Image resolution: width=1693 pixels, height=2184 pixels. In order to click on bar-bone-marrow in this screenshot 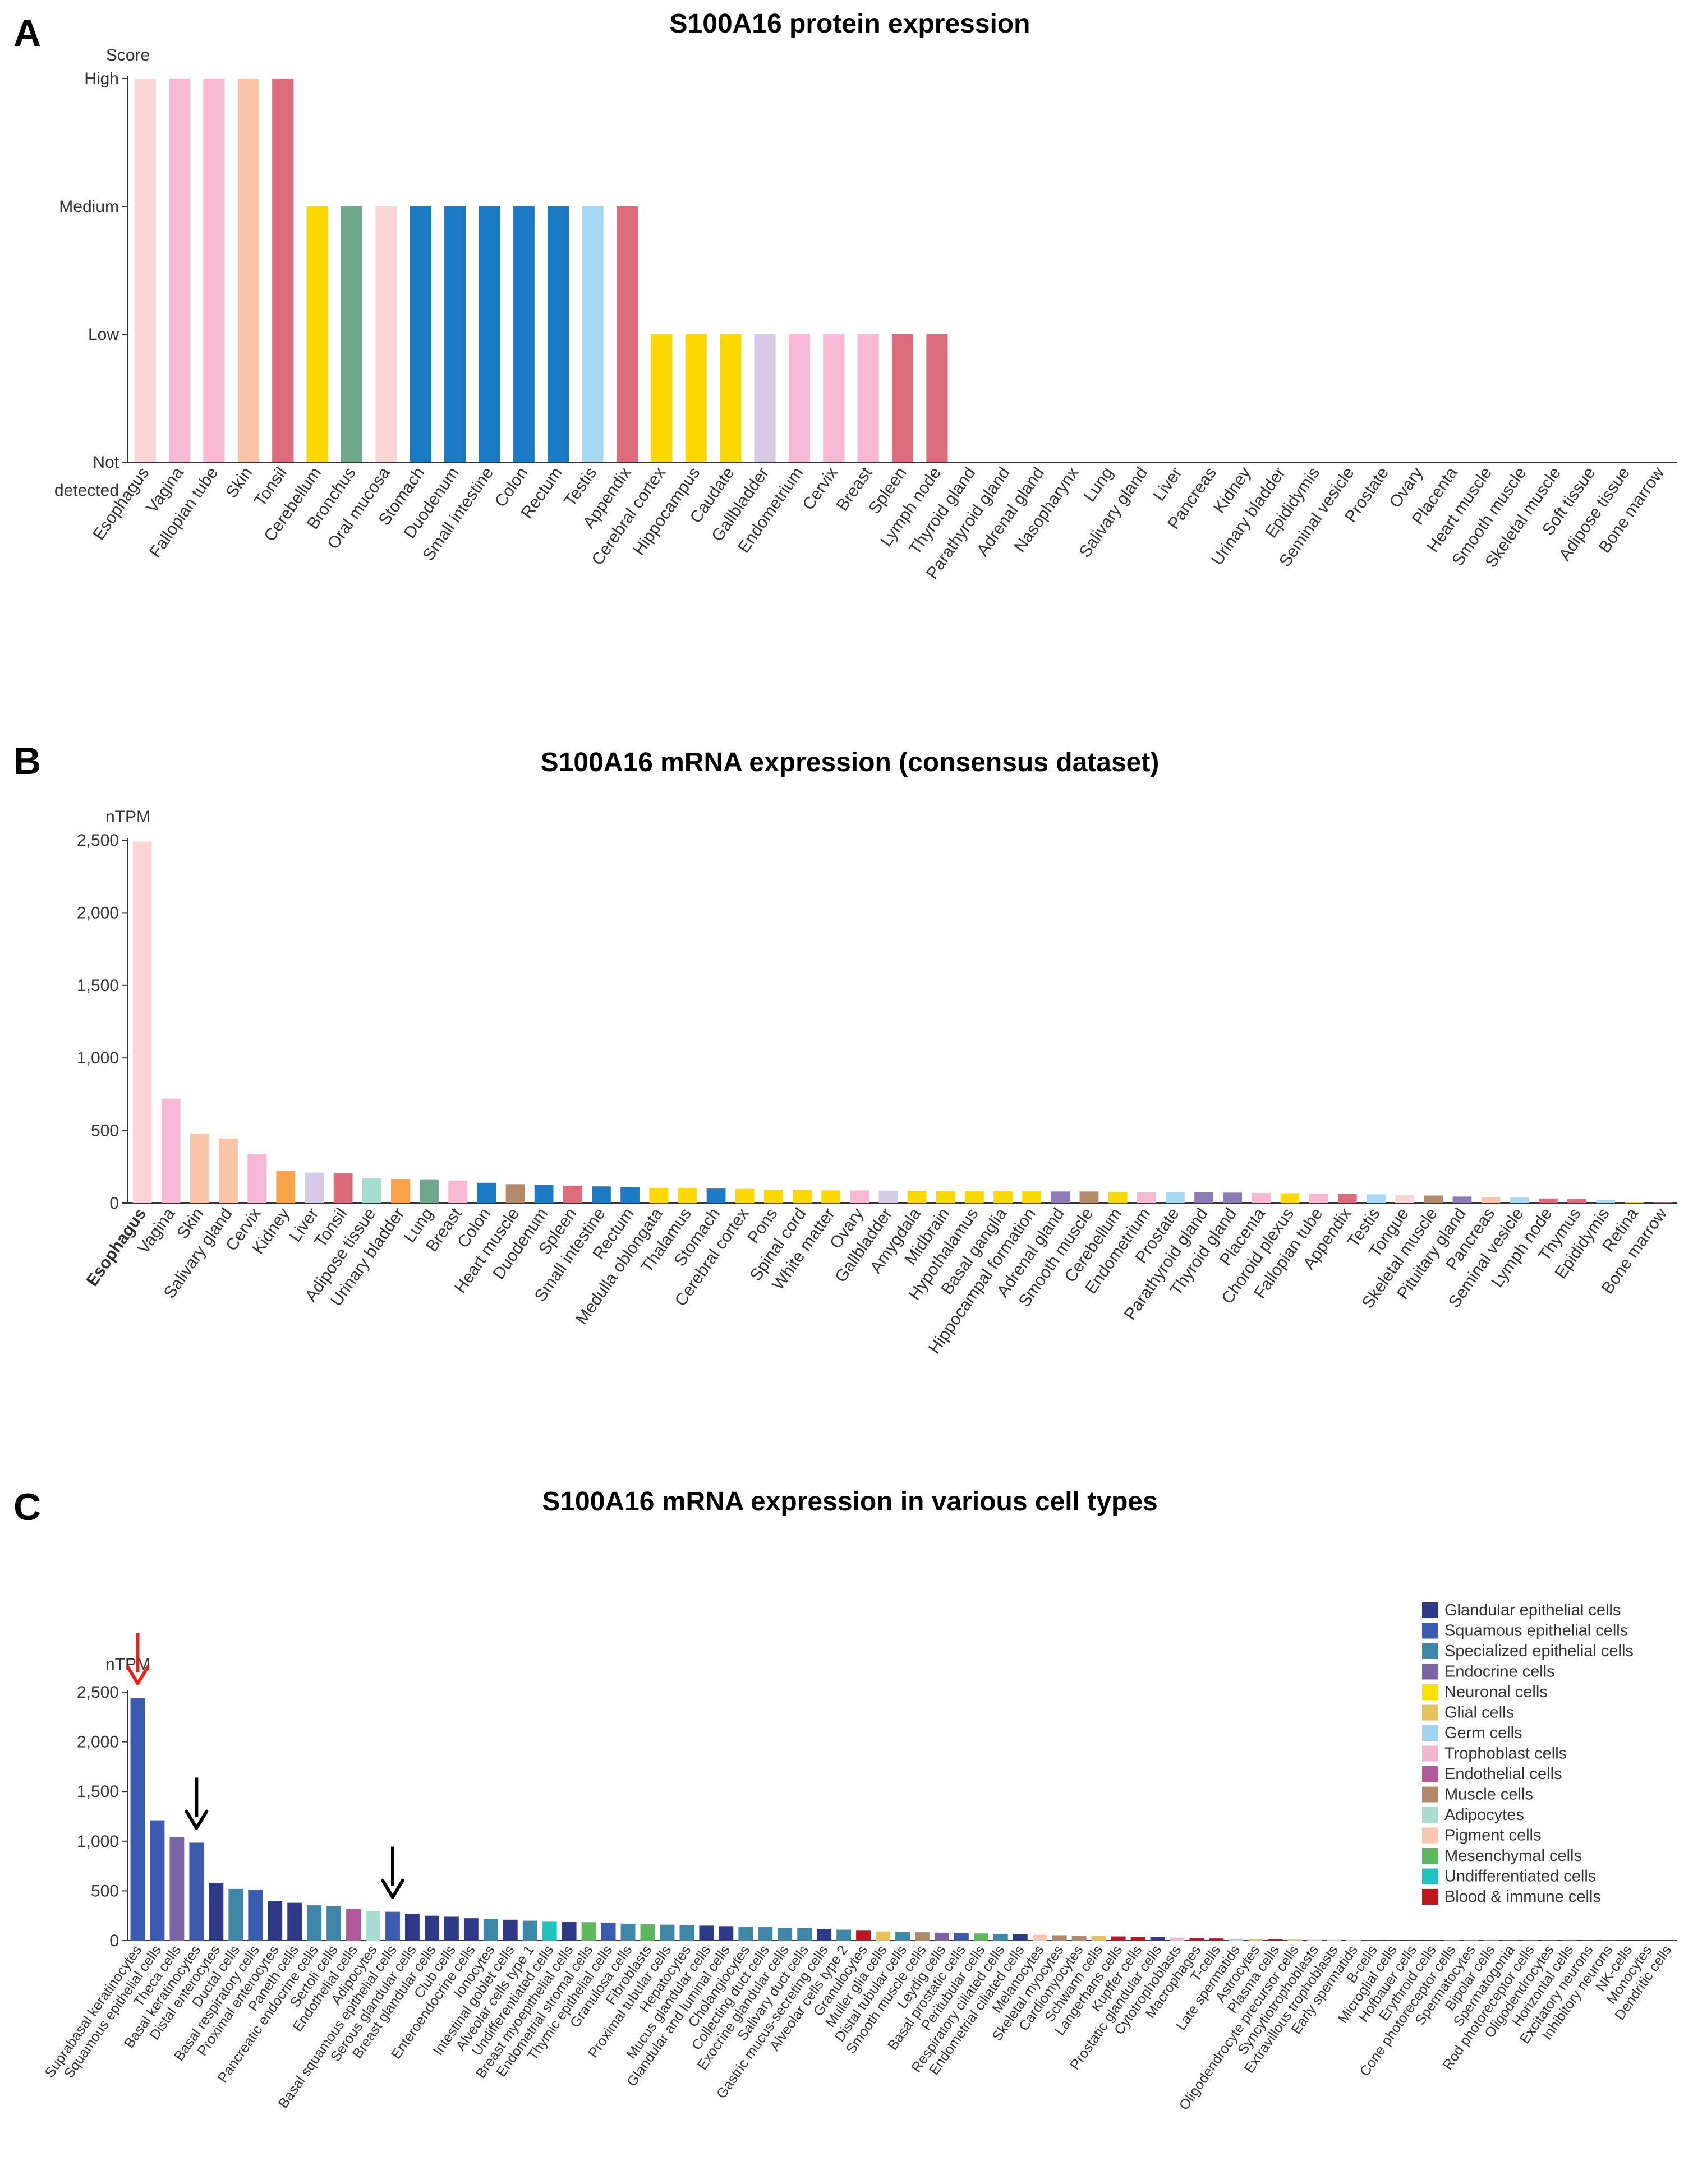, I will do `click(1663, 1202)`.